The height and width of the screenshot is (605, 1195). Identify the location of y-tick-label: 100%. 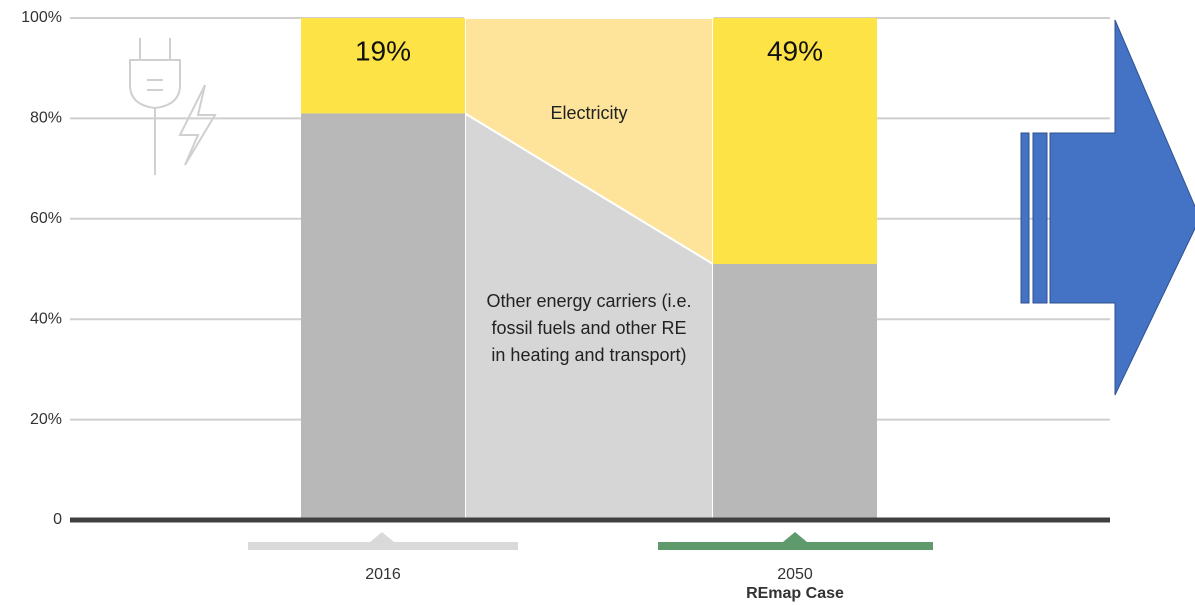
(41, 17).